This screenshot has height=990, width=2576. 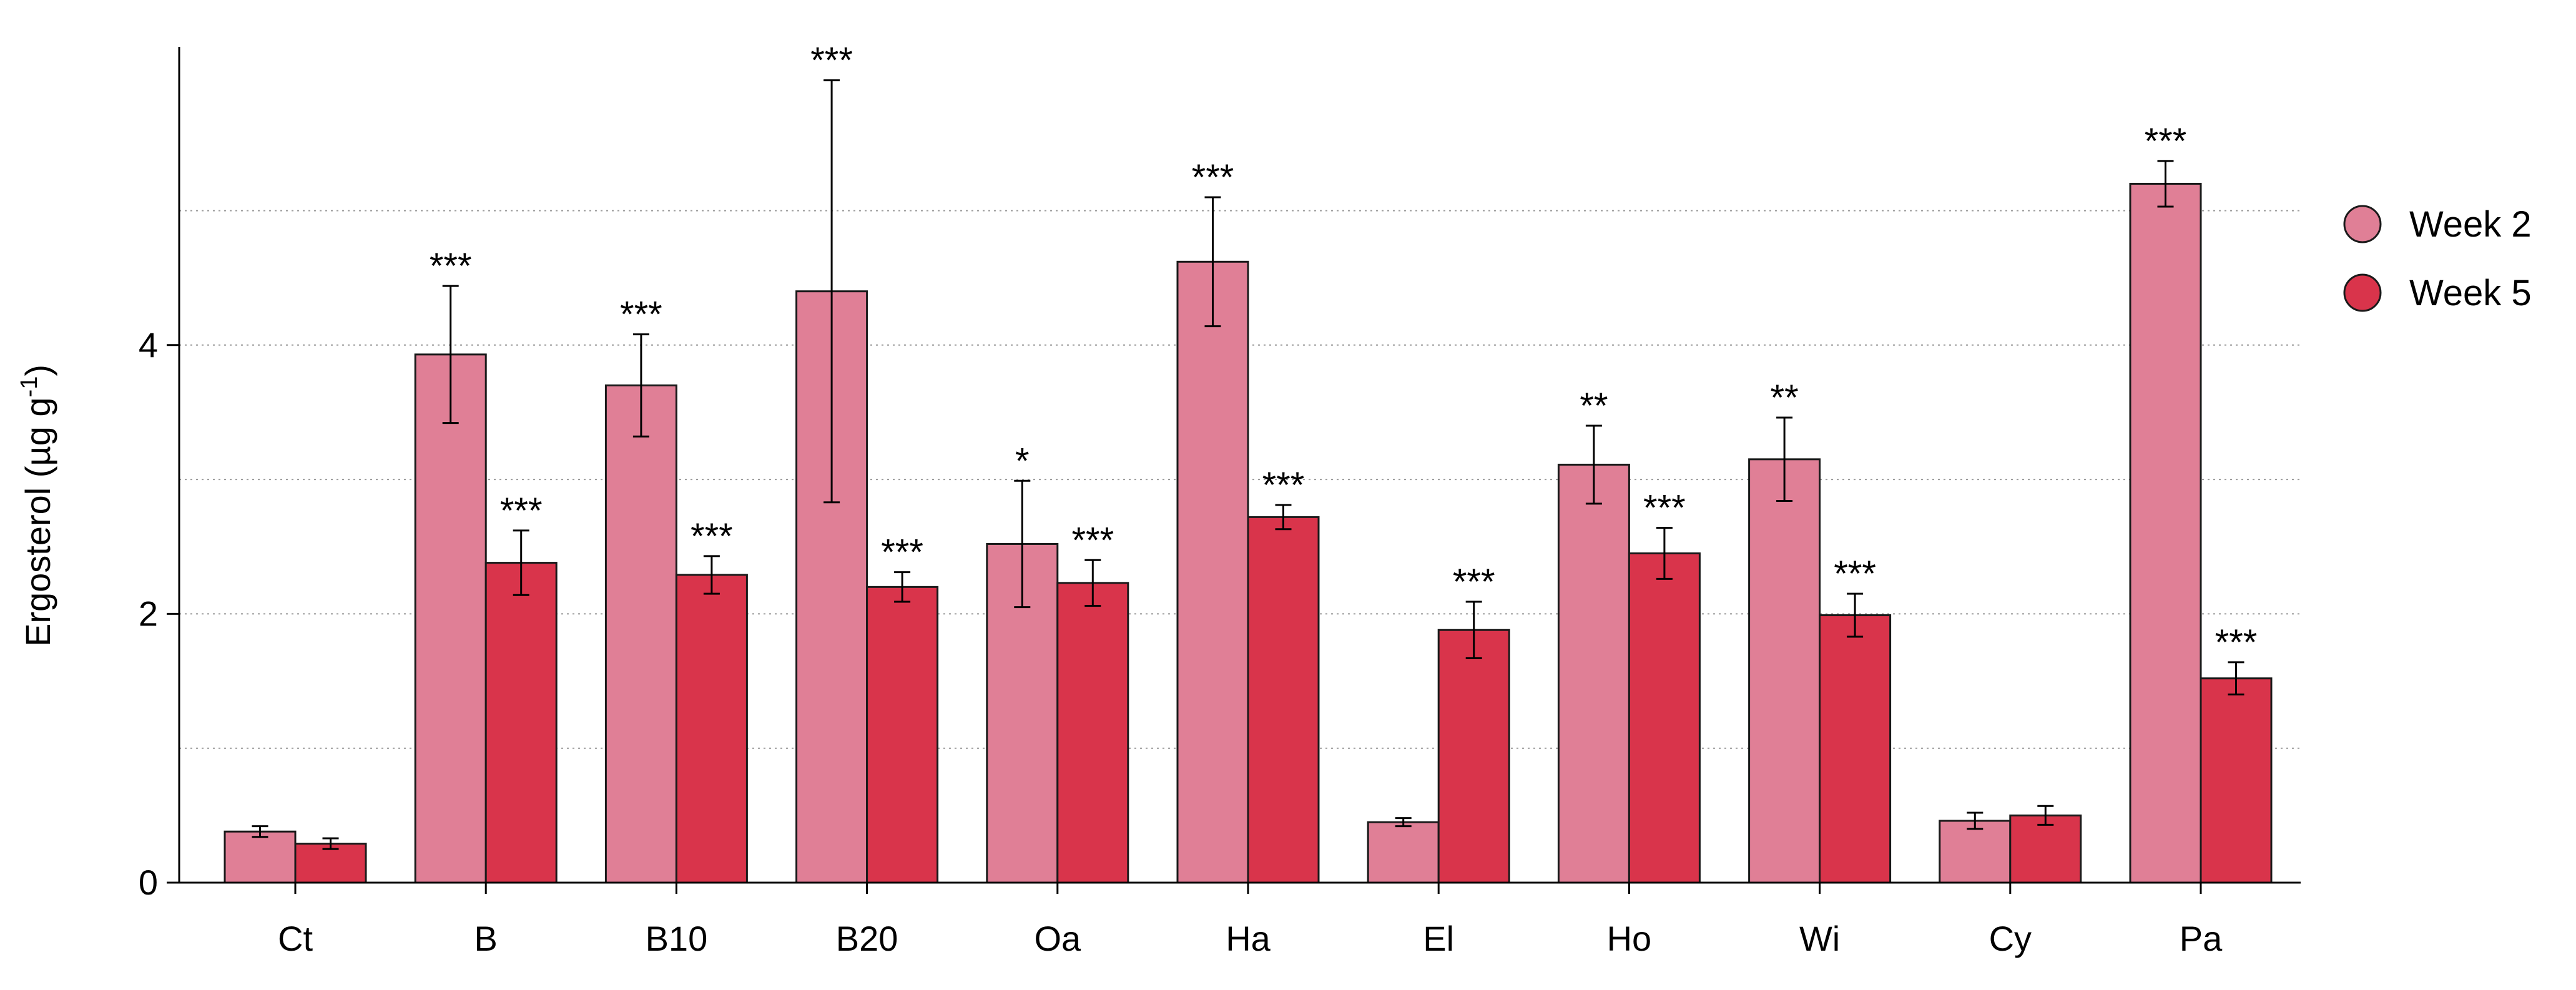 What do you see at coordinates (29, 387) in the screenshot?
I see `y-axis-label-sup: -1` at bounding box center [29, 387].